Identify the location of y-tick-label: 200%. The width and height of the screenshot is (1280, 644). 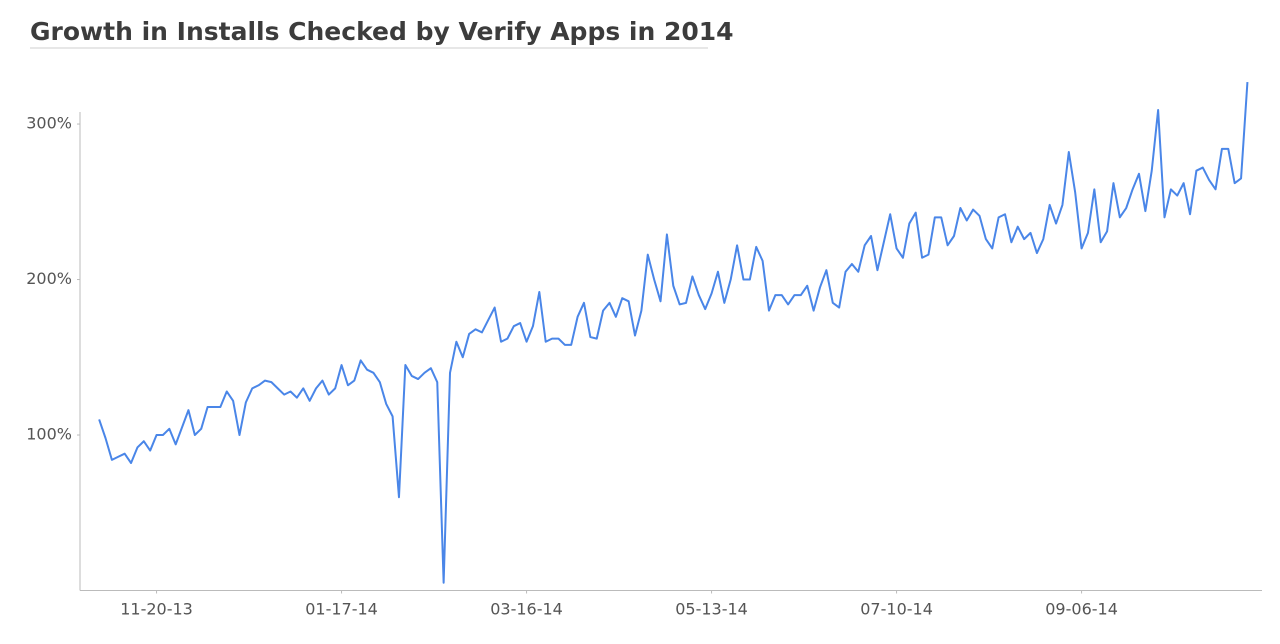
(49, 278).